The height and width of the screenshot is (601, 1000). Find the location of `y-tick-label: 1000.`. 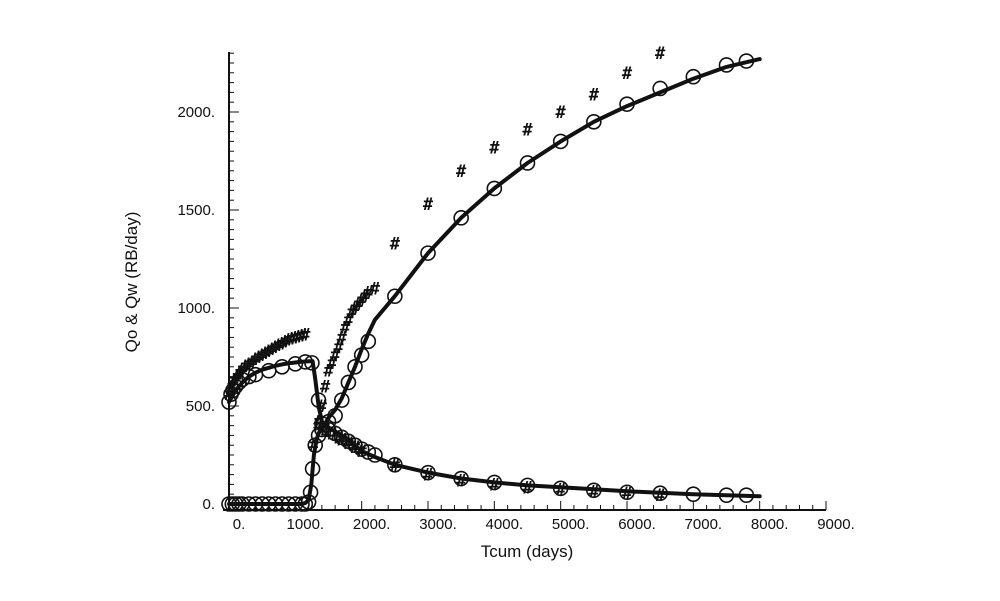

y-tick-label: 1000. is located at coordinates (196, 308).